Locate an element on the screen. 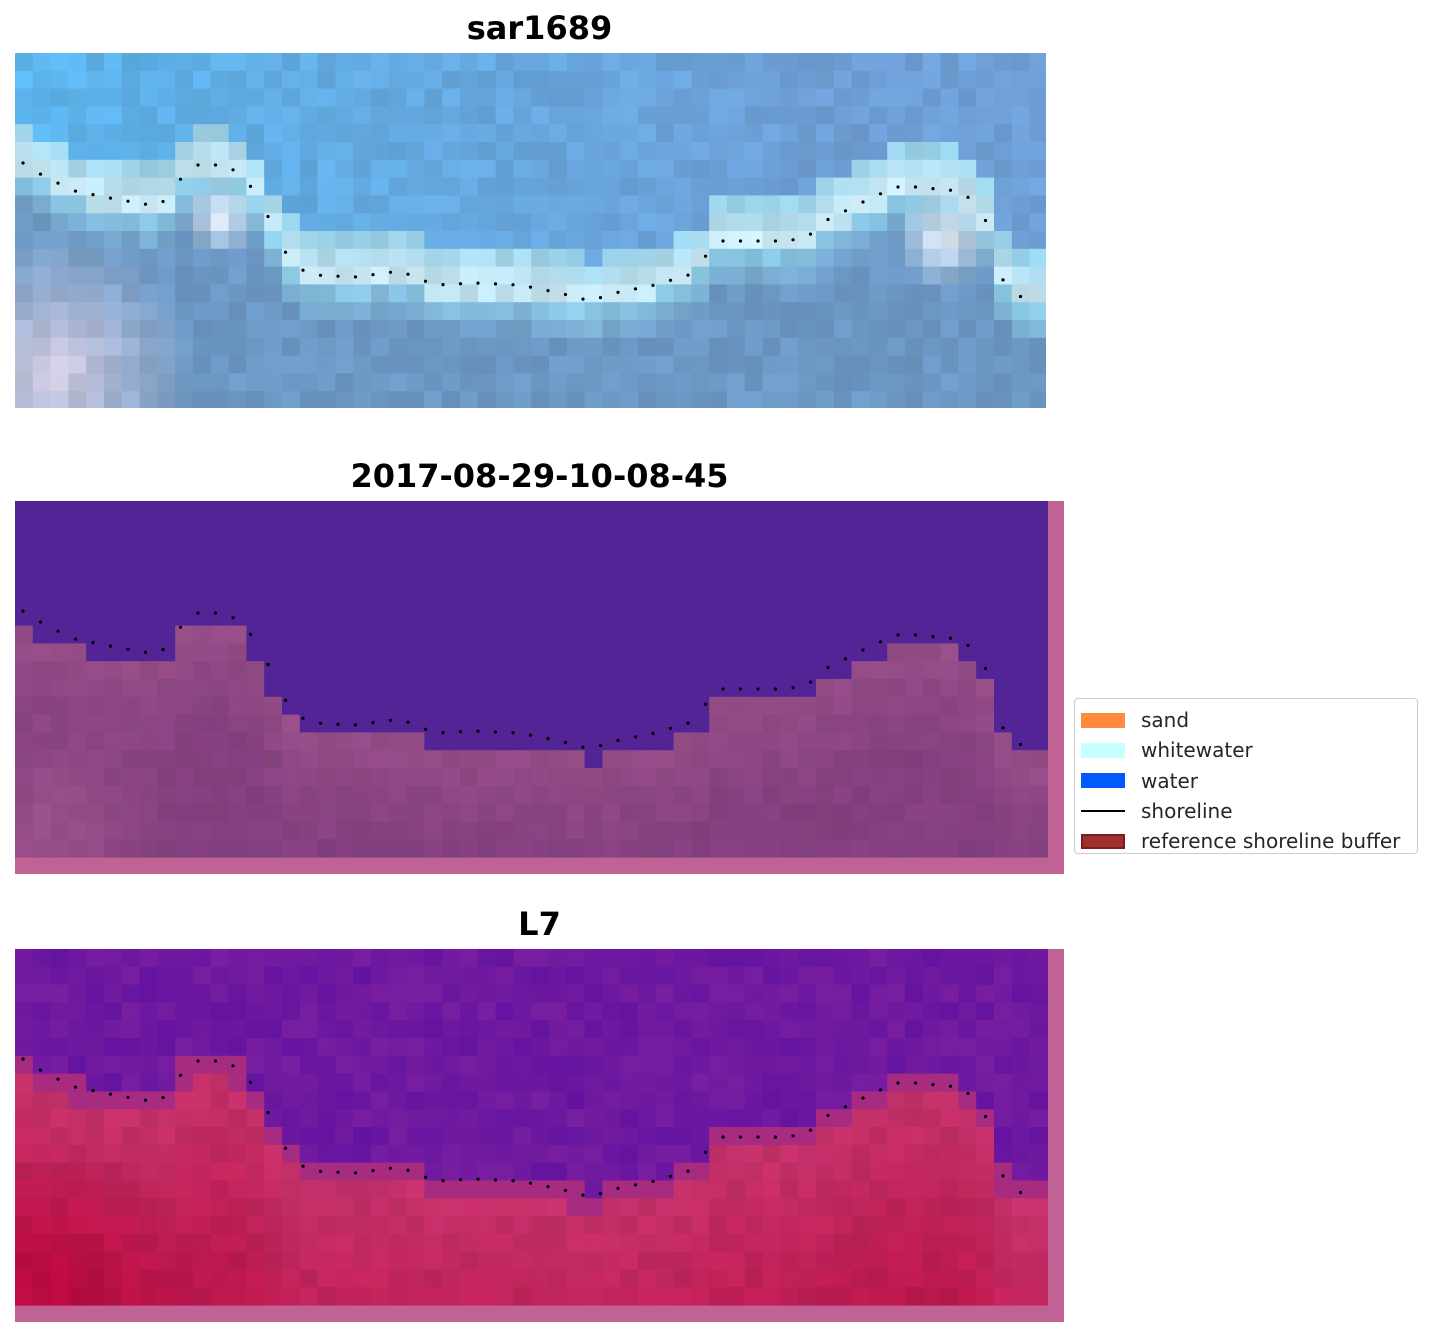 The width and height of the screenshot is (1435, 1337). reference-buffer-swatch is located at coordinates (1103, 841).